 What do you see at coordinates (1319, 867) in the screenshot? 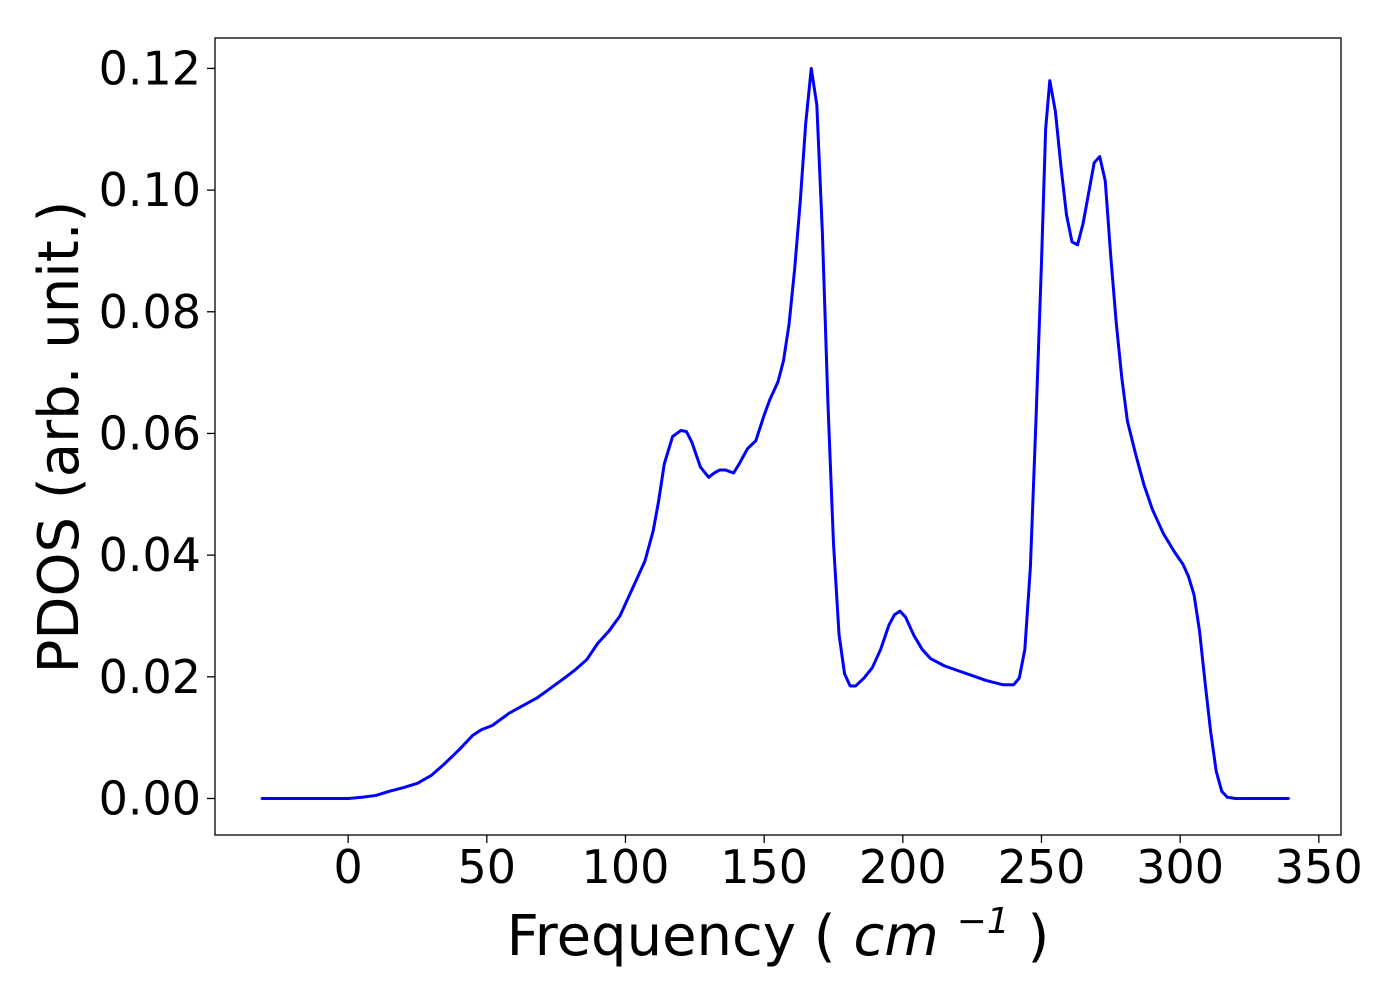
I see `x-tick-label: 350` at bounding box center [1319, 867].